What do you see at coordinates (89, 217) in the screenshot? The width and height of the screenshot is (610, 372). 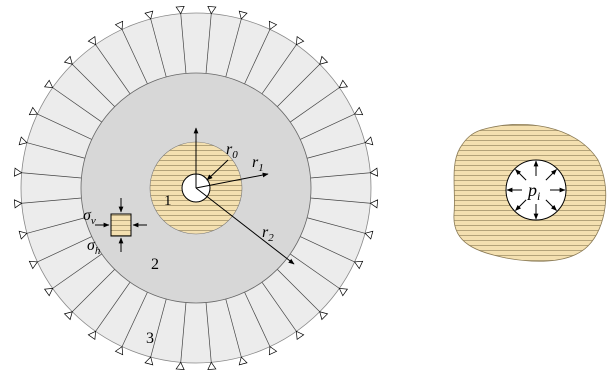 I see `label-sigma-v: σv` at bounding box center [89, 217].